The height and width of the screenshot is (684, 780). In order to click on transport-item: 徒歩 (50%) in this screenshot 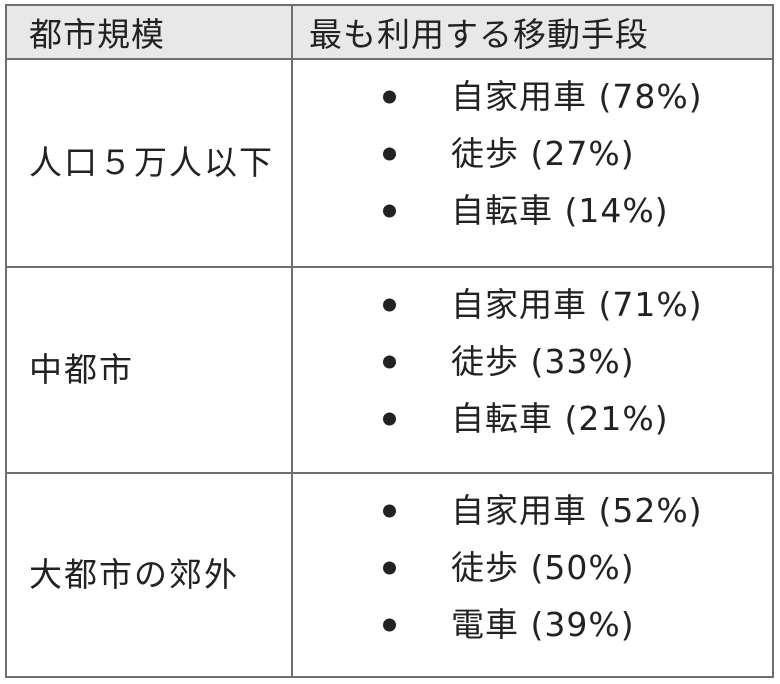, I will do `click(543, 567)`.